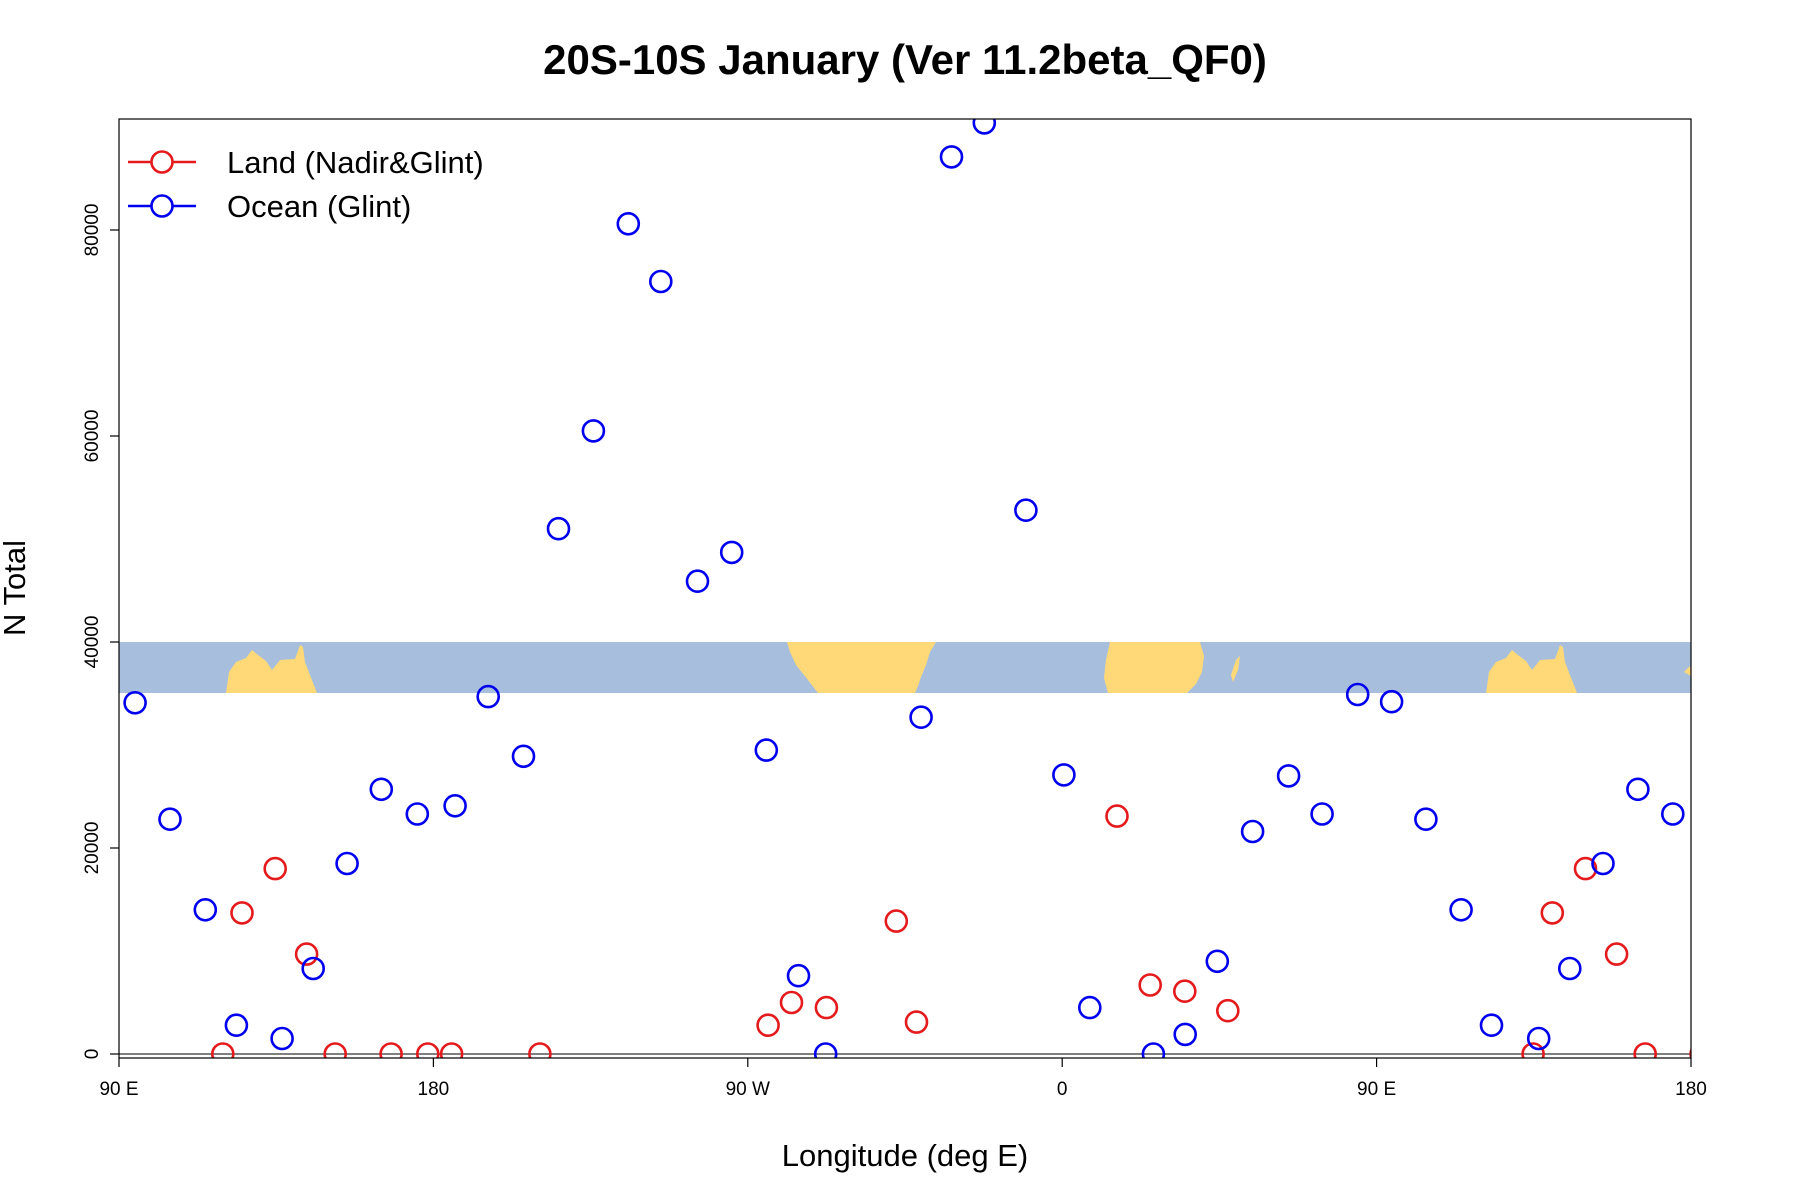 Image resolution: width=1800 pixels, height=1200 pixels. I want to click on x-axis: 90 E 180 90 W 0 90 E 180, so click(903, 1079).